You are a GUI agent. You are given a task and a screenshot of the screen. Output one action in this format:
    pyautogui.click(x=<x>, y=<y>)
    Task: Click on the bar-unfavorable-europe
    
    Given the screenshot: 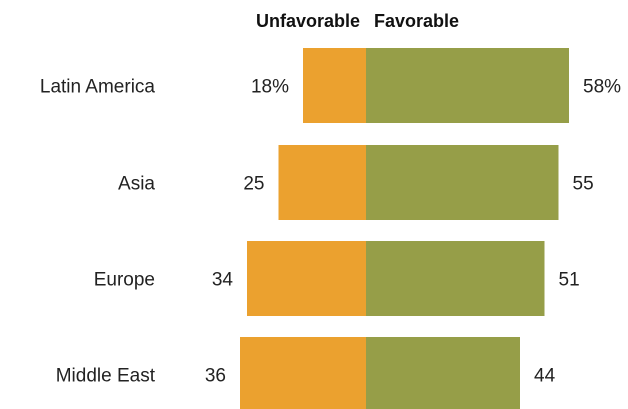 What is the action you would take?
    pyautogui.click(x=306, y=278)
    